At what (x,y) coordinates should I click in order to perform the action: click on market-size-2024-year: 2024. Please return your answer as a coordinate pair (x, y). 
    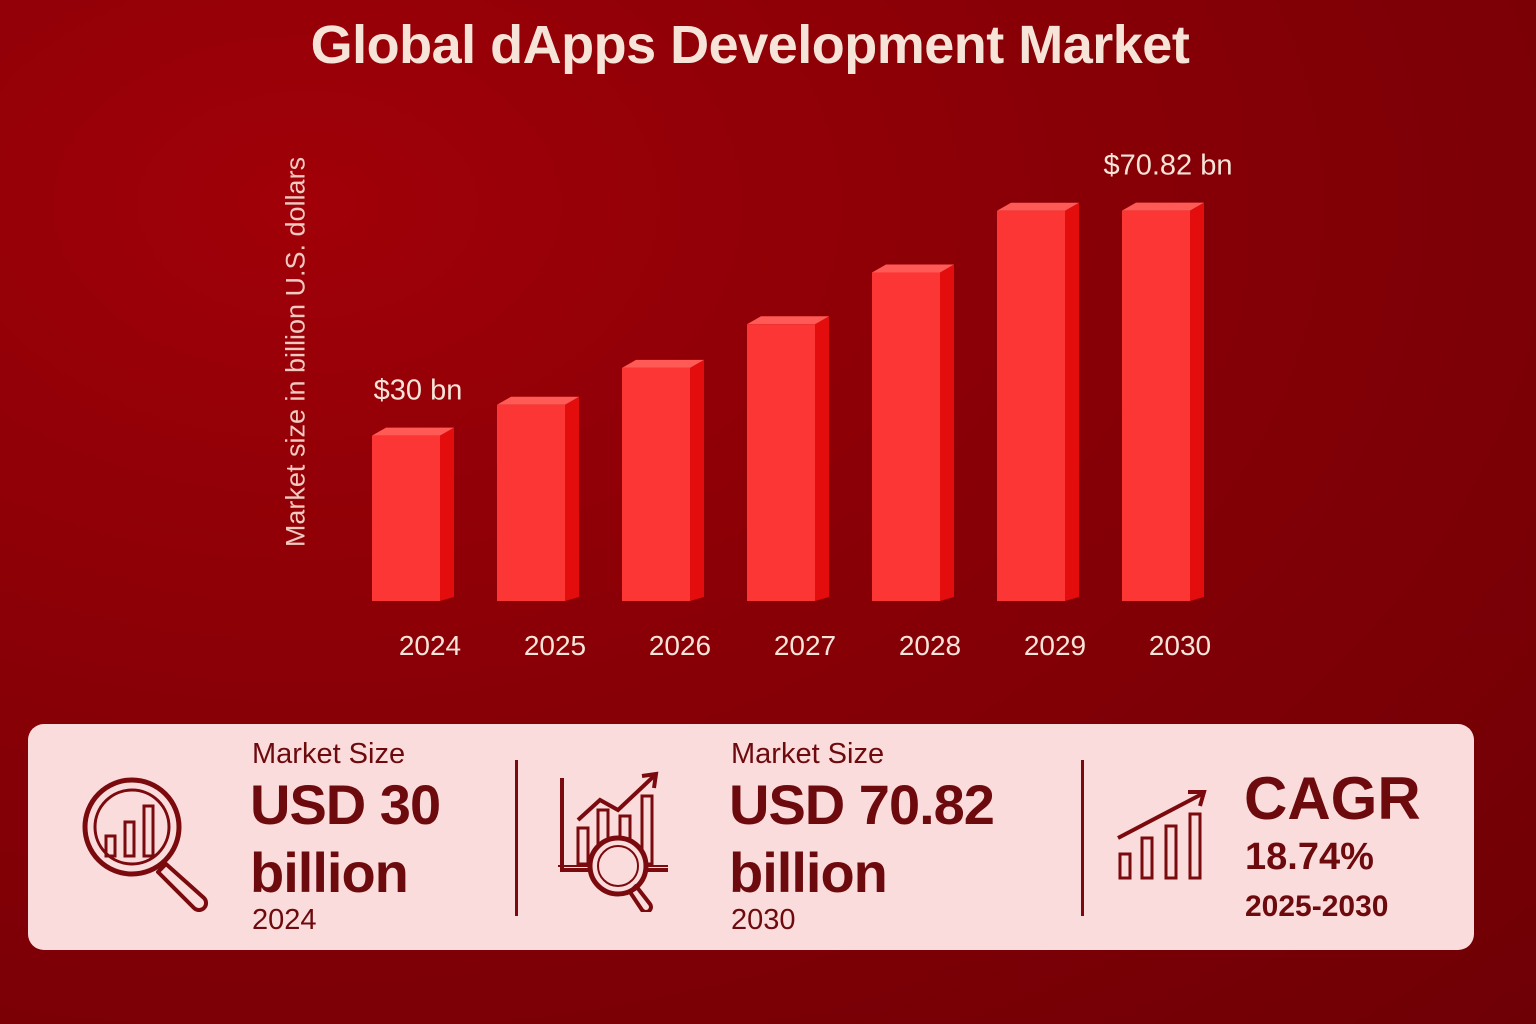
    Looking at the image, I should click on (284, 920).